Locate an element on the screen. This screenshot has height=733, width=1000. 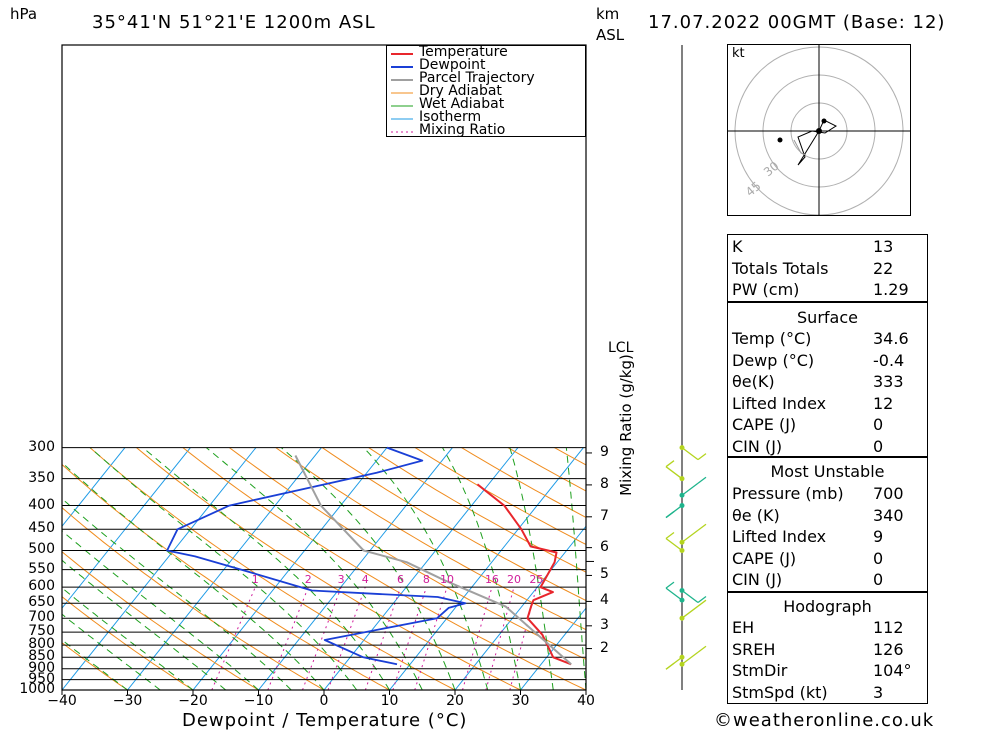
pressure-tick-label: 800 is located at coordinates (41, 644).